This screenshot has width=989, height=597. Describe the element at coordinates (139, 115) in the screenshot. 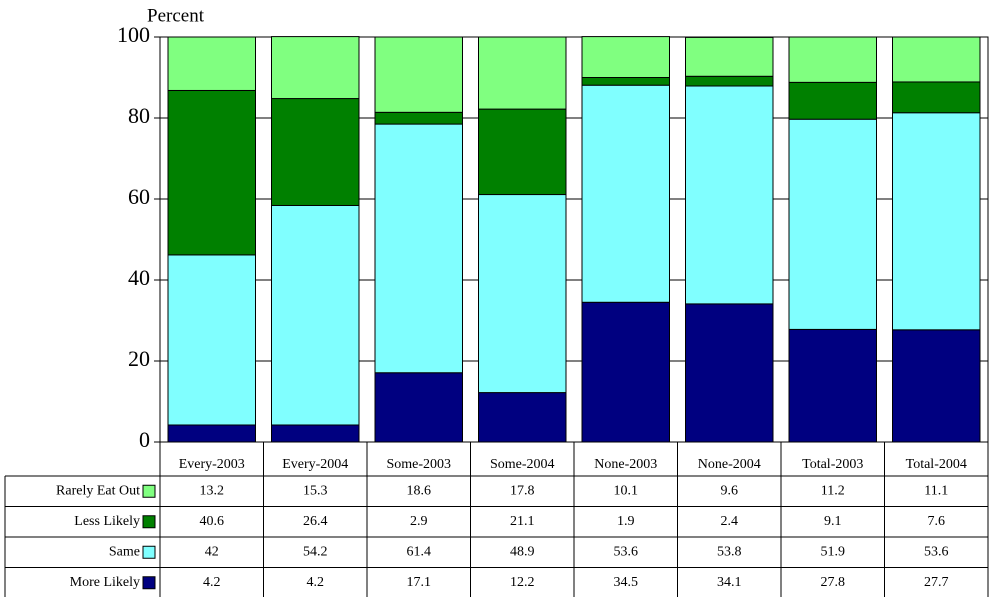

I see `y-tick-label: 80` at that location.